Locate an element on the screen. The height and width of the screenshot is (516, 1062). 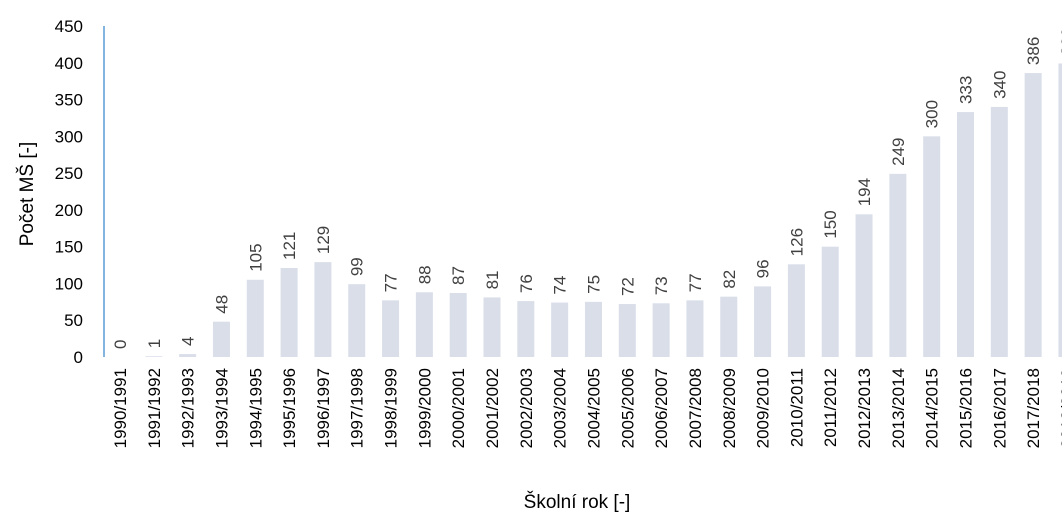
x-tick-label: 2002/2003 is located at coordinates (526, 408).